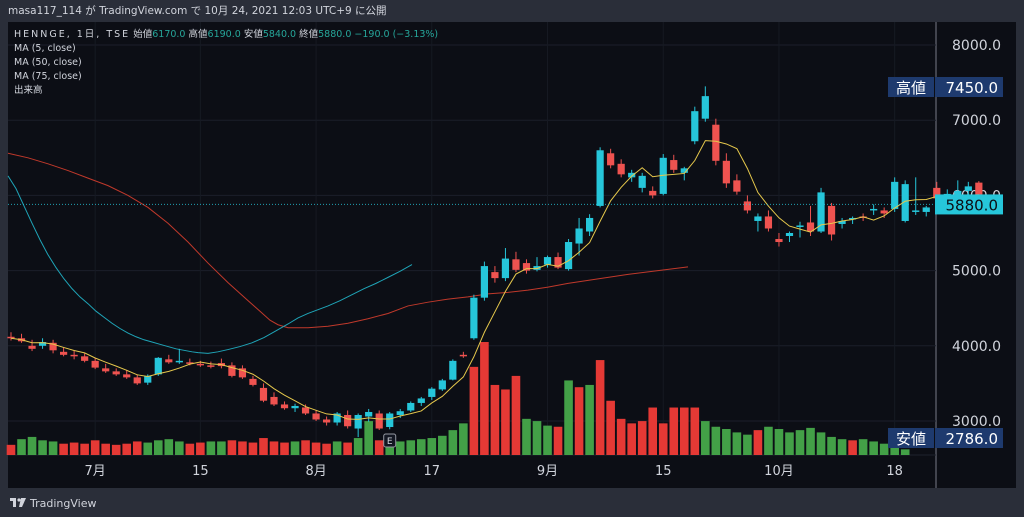 This screenshot has width=1024, height=517. What do you see at coordinates (48, 62) in the screenshot?
I see `legend-ma50: MA (50, close)` at bounding box center [48, 62].